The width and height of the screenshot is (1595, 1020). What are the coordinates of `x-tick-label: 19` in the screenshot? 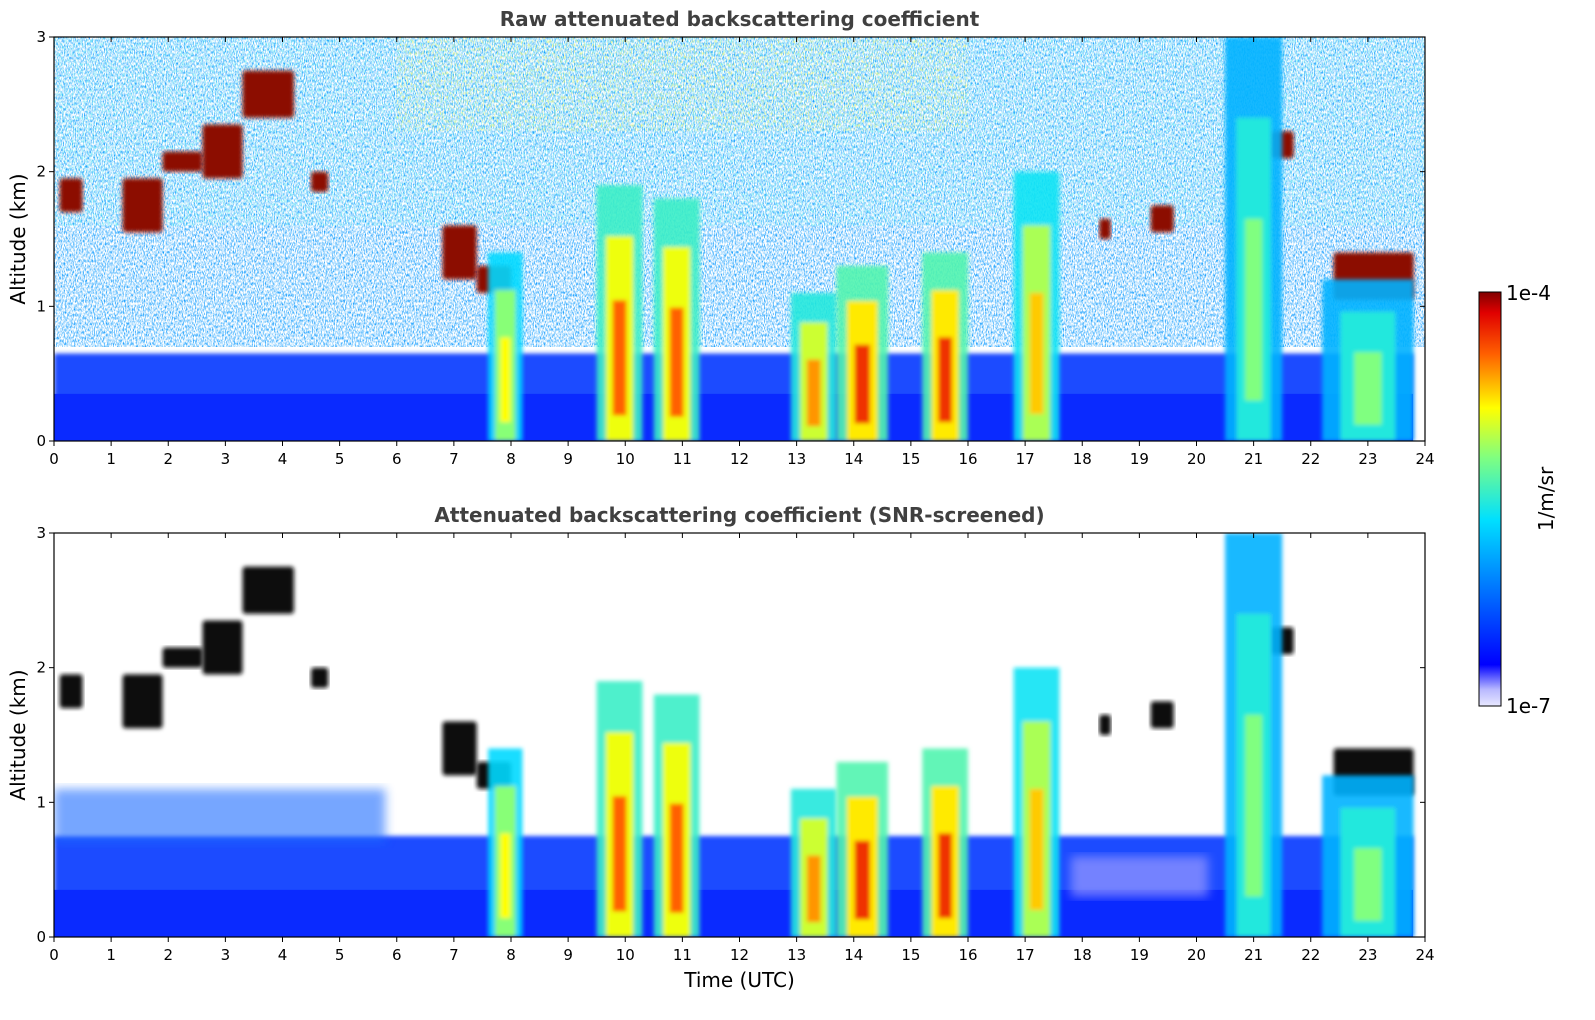 It's located at (1139, 459).